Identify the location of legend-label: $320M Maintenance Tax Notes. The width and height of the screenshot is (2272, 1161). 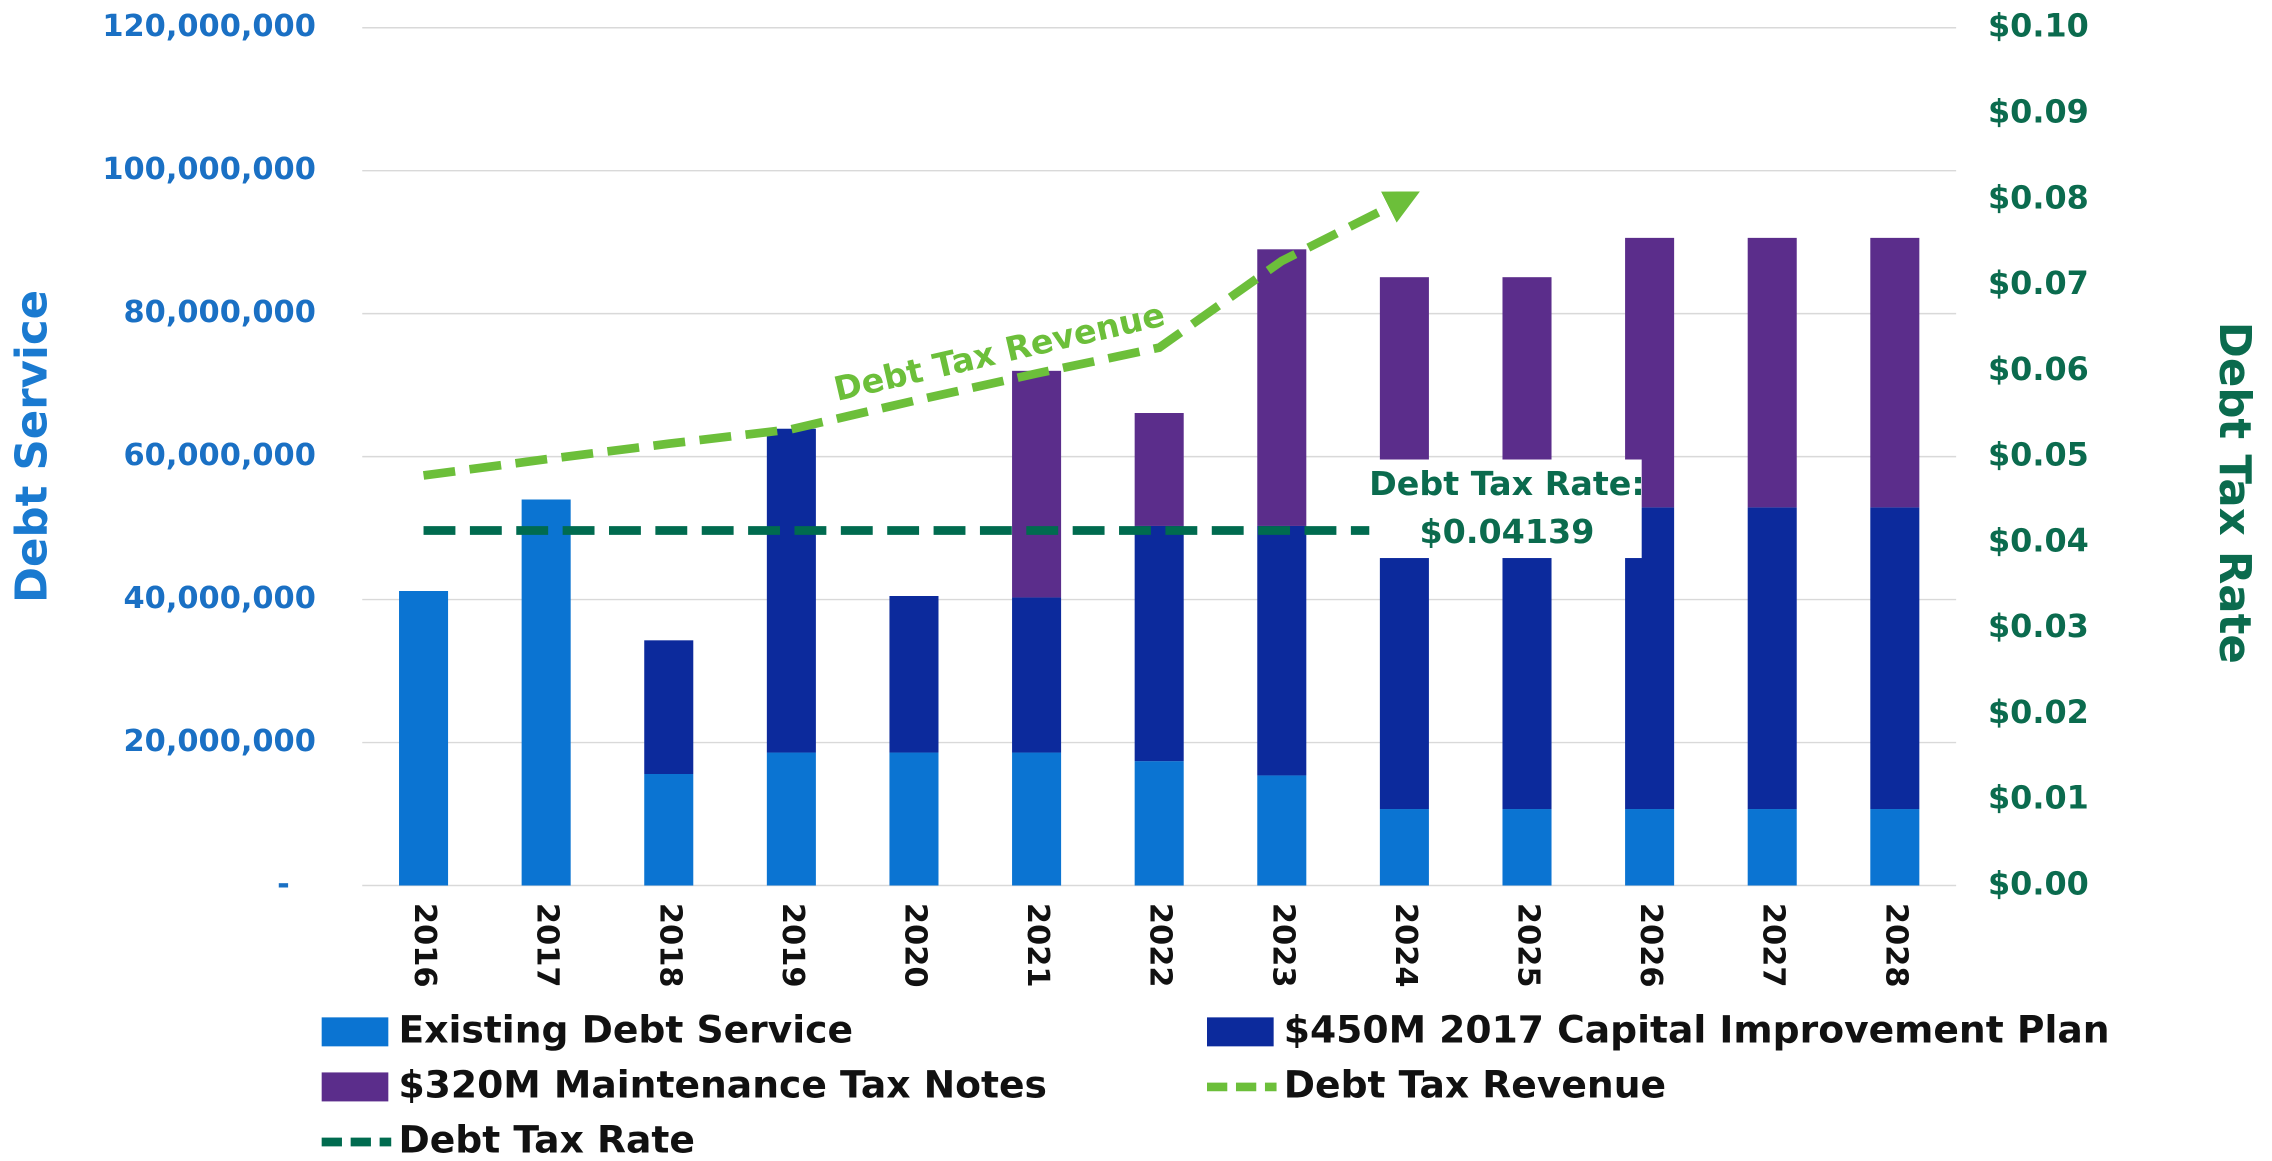
(722, 1084).